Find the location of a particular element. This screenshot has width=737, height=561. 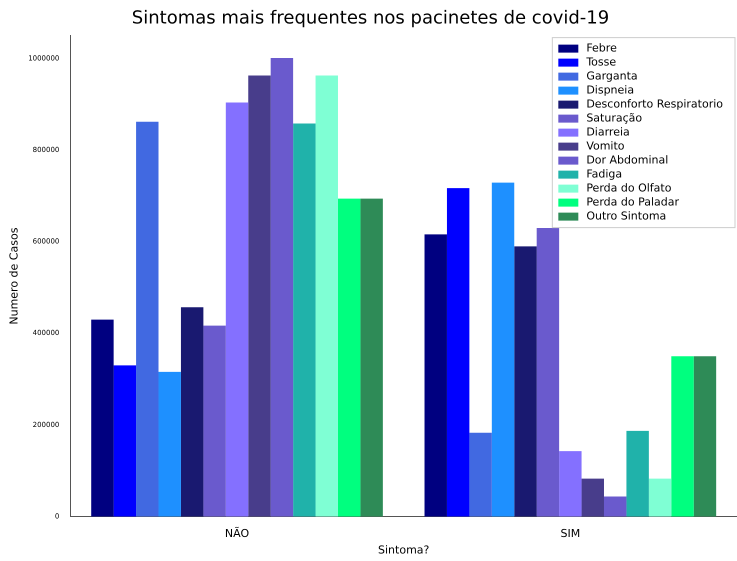

y-axis-title: Numero de Casos is located at coordinates (13, 276).